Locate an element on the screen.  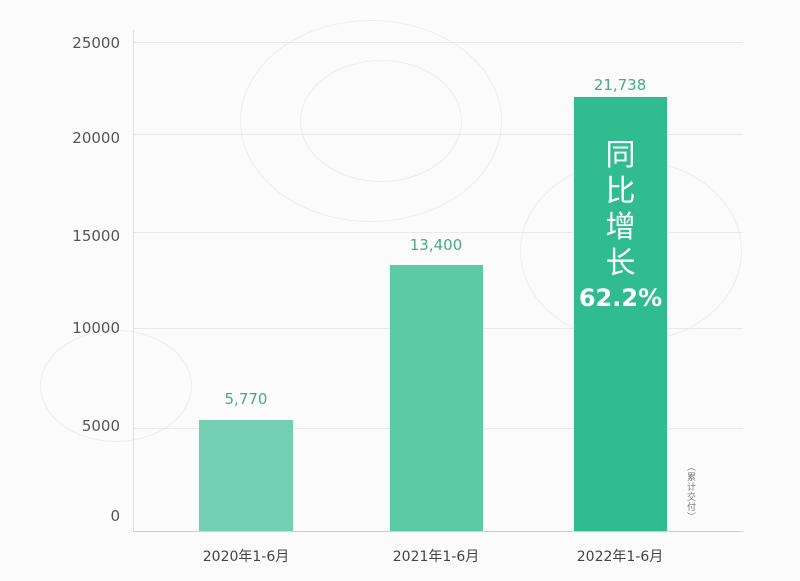
x-tick-label: 2022年1-6月 is located at coordinates (620, 557).